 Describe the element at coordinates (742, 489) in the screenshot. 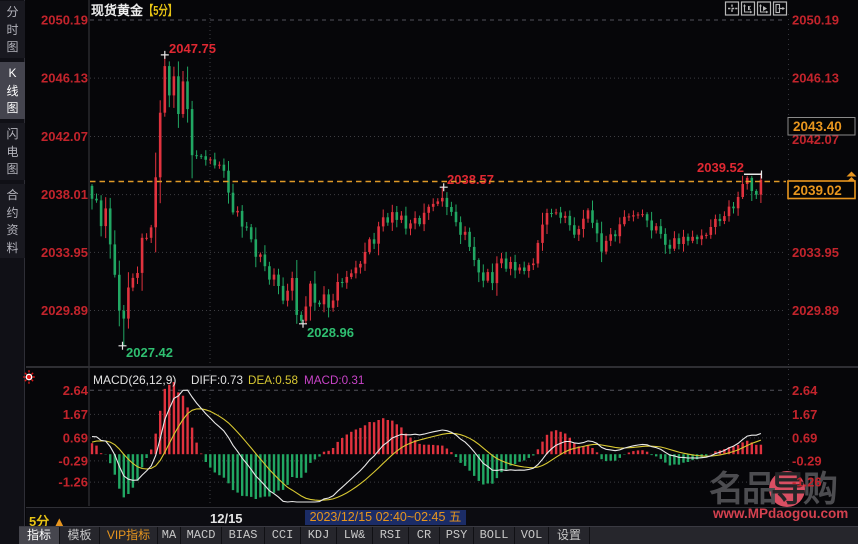

I see `svg-text: 名品` at that location.